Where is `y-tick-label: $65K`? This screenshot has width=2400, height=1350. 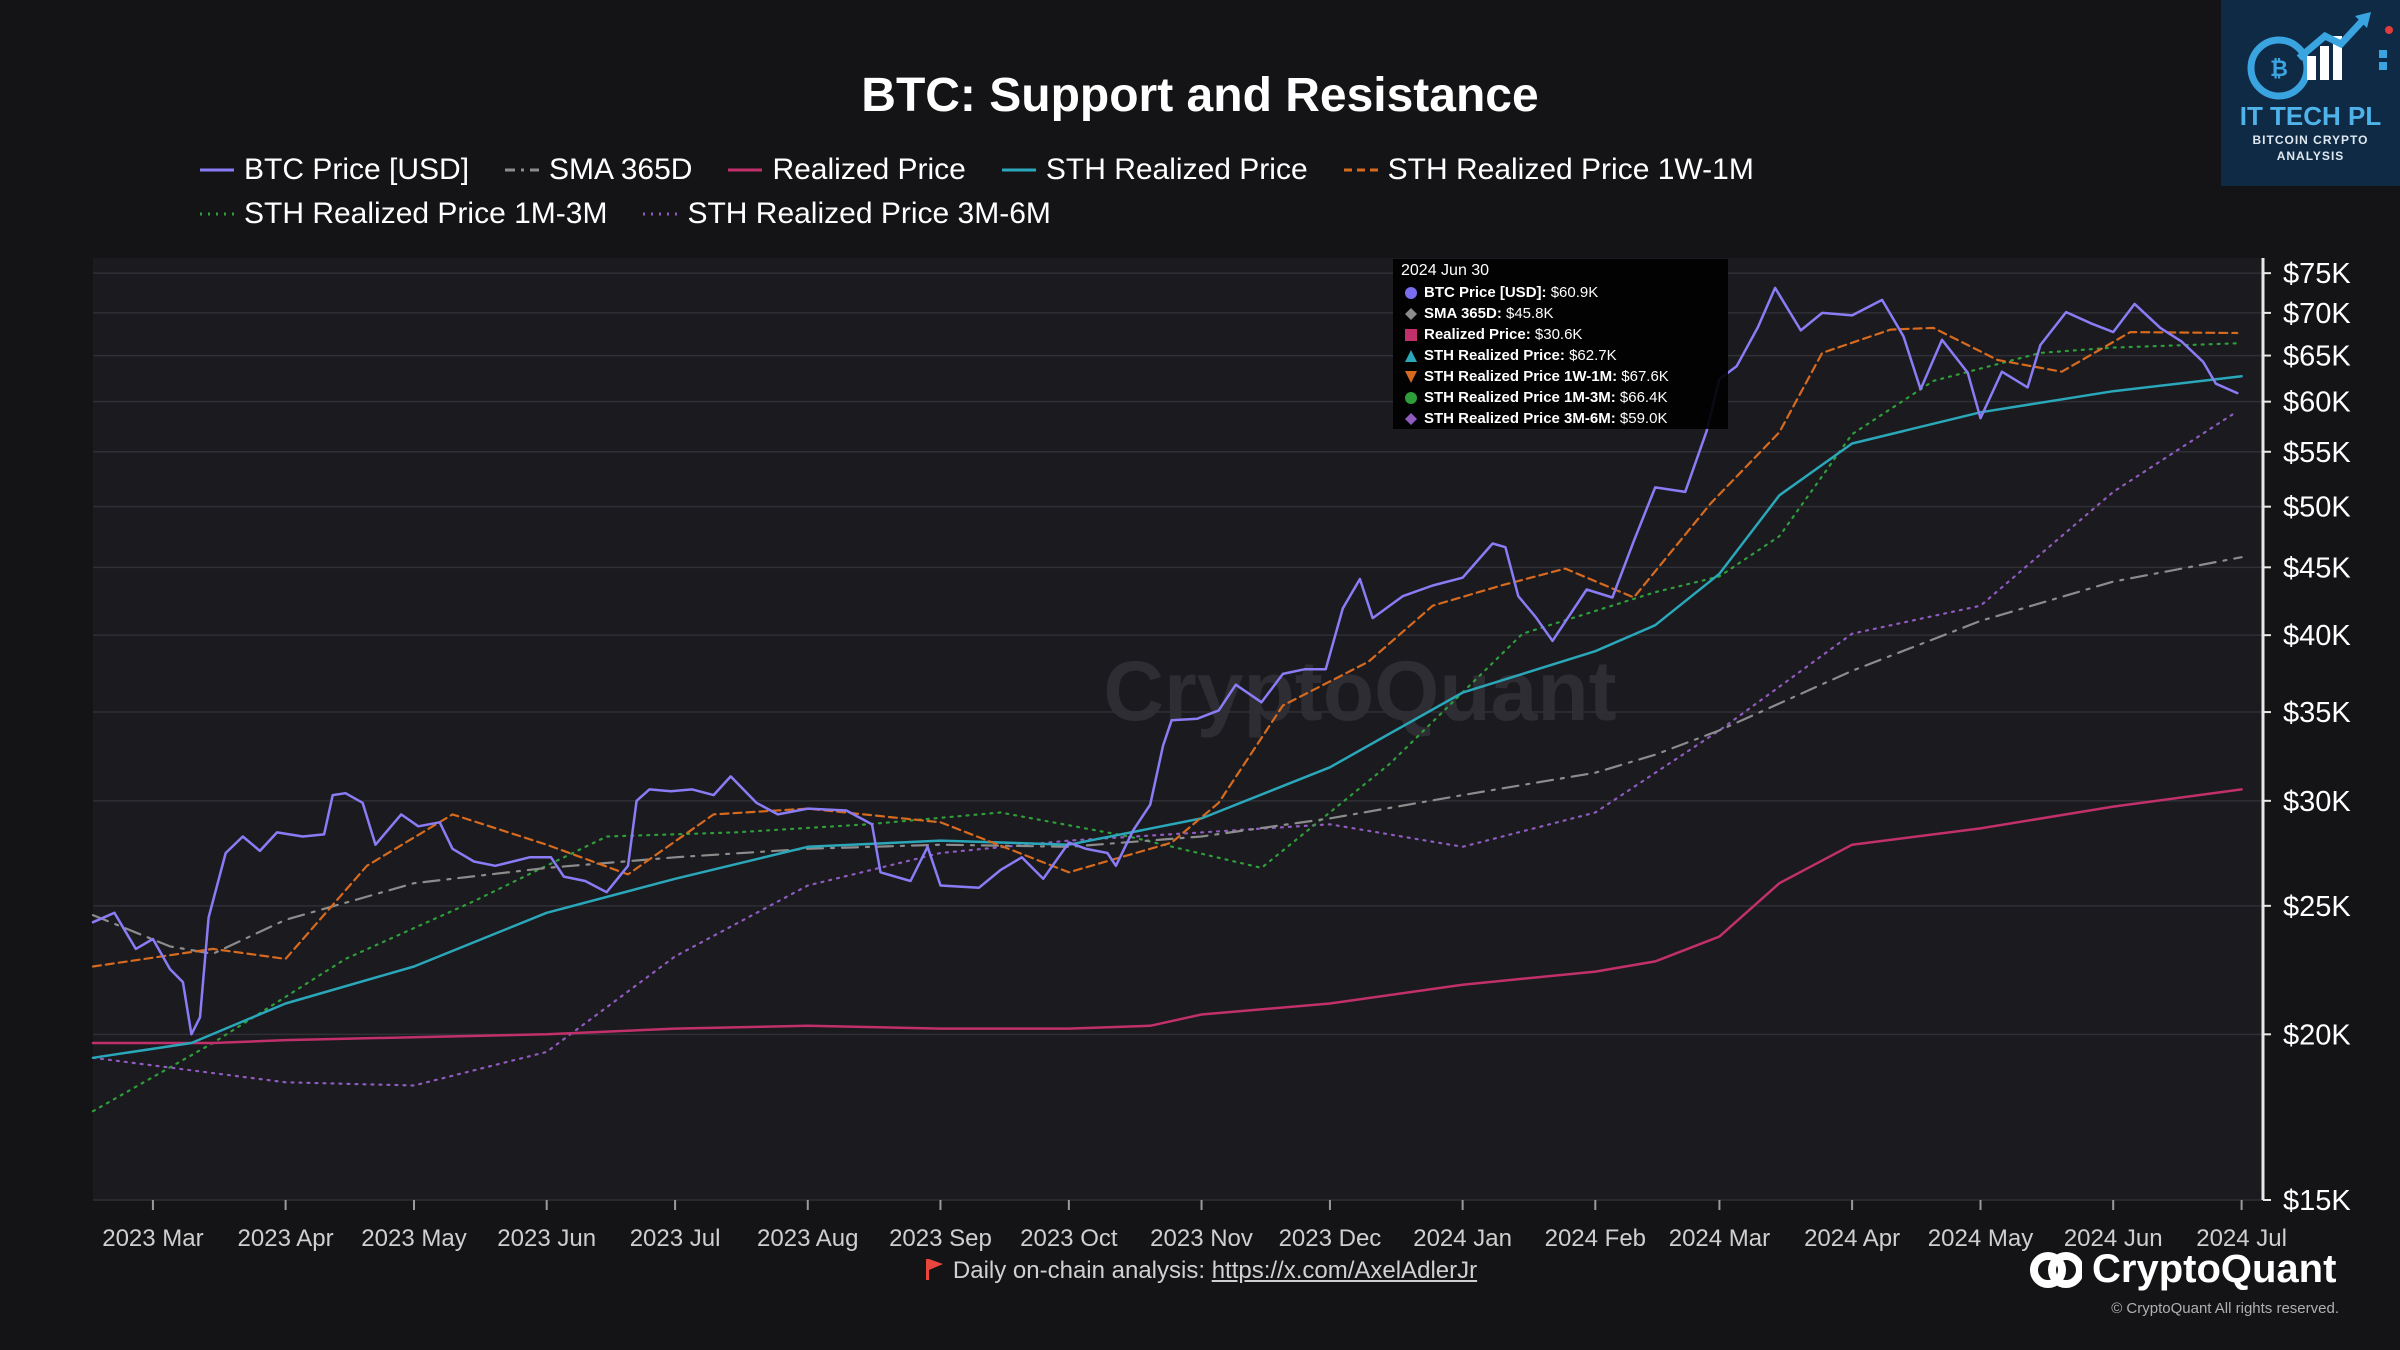
y-tick-label: $65K is located at coordinates (2317, 357).